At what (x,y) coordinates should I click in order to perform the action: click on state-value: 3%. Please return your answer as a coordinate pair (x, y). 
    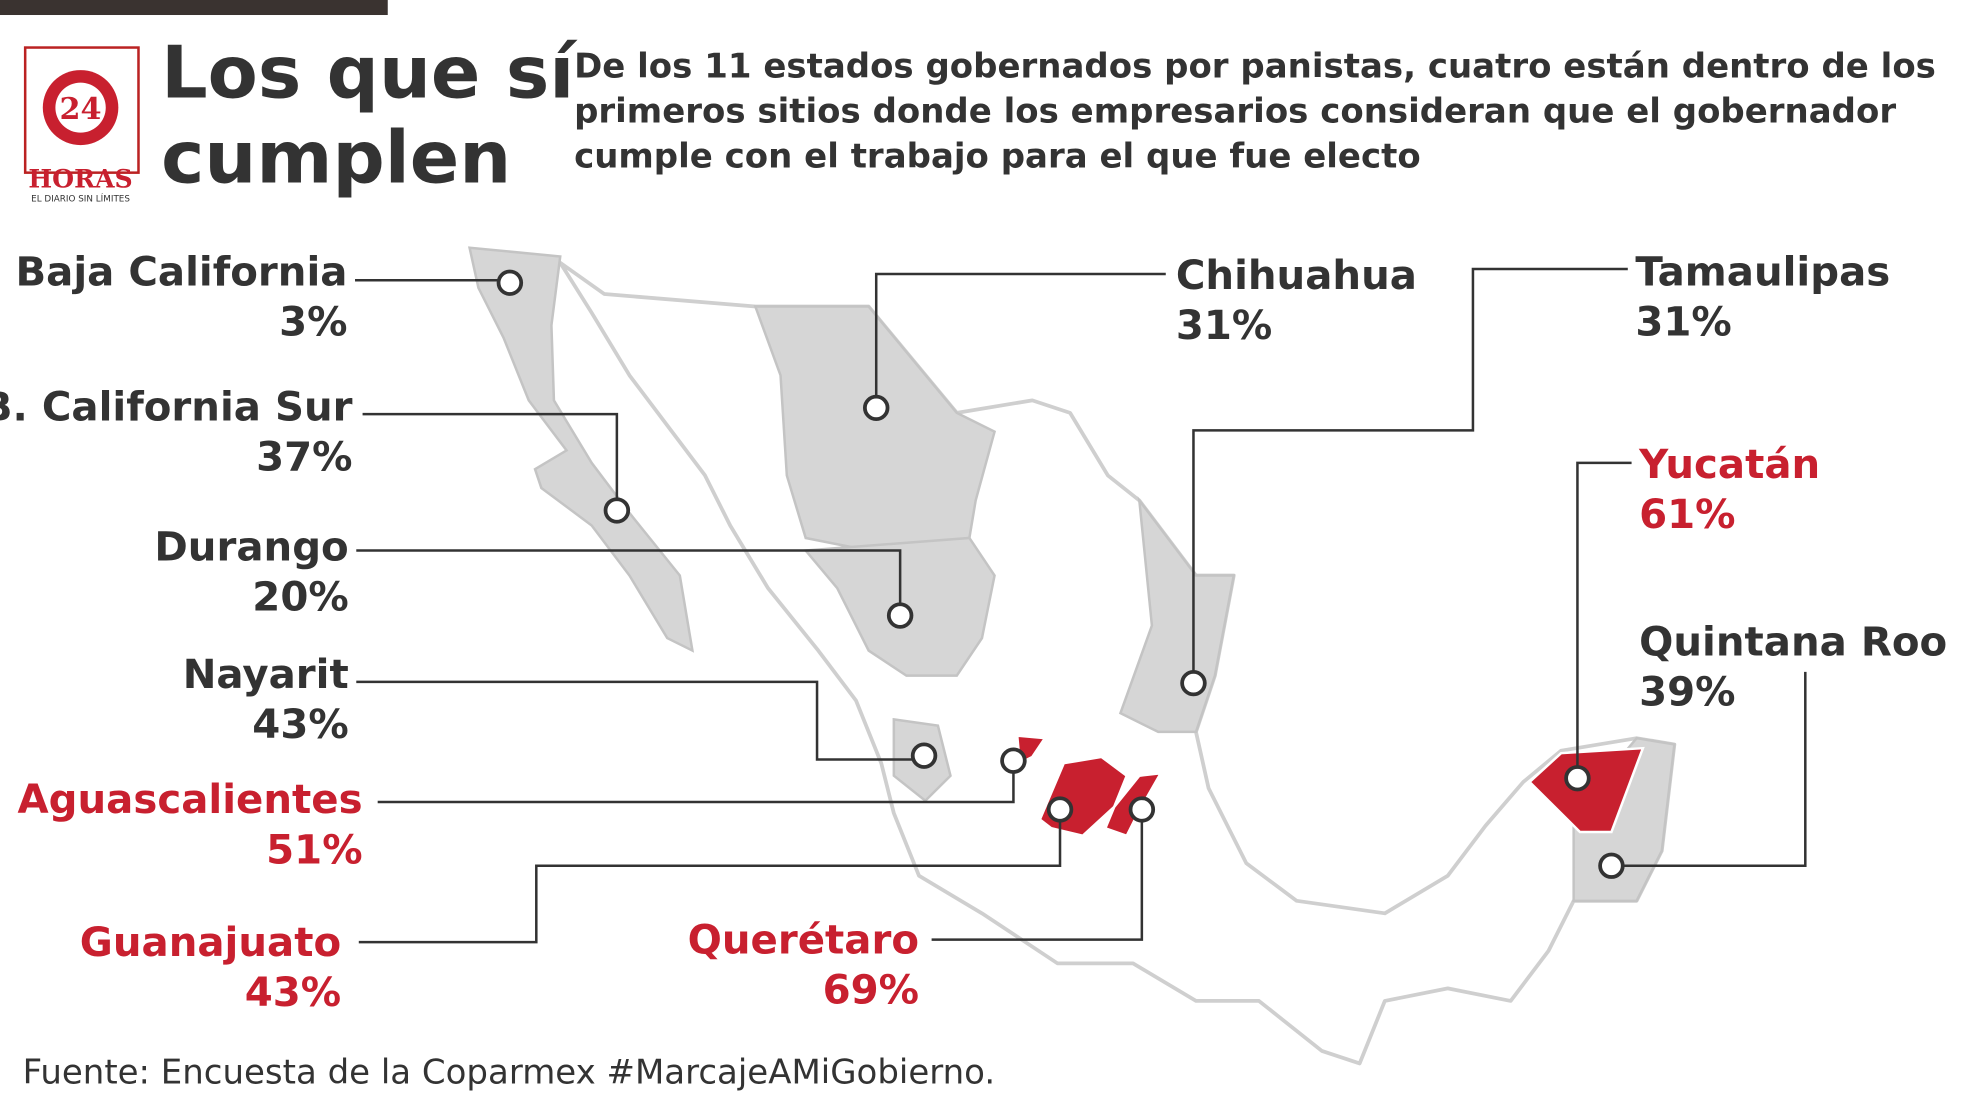
    Looking at the image, I should click on (313, 322).